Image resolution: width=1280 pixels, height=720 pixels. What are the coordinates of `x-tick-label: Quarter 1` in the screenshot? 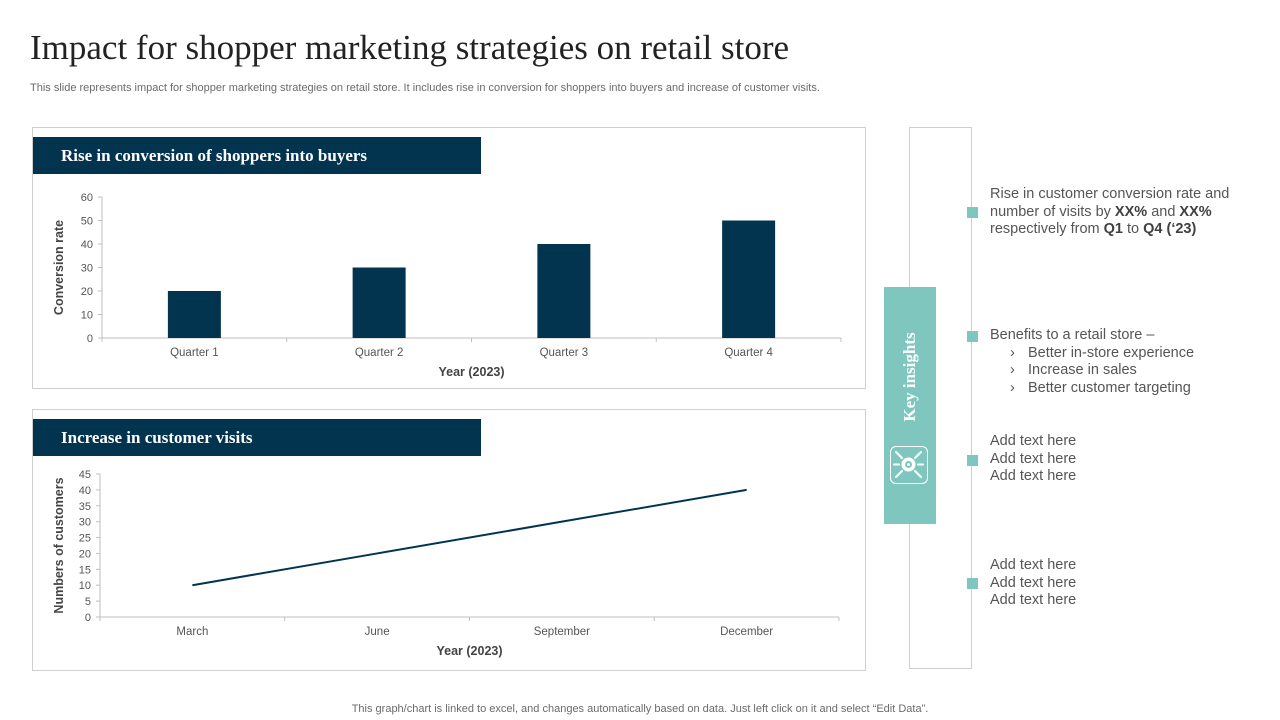 It's located at (194, 353).